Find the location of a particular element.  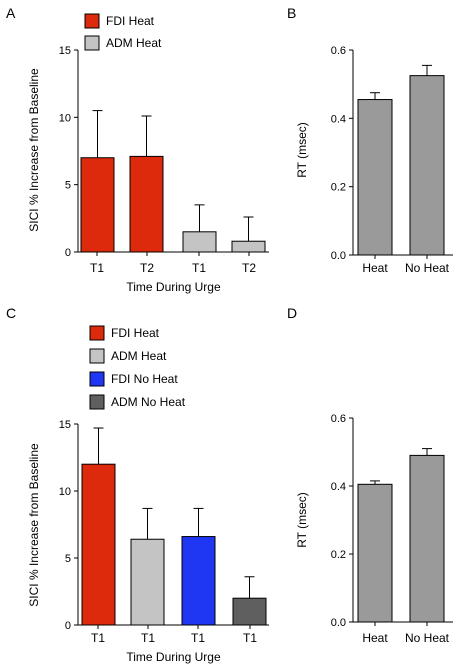

panel-b: B 0.0 0.2 0.4 0.6 Heat No Heat RT (msec) is located at coordinates (370, 140).